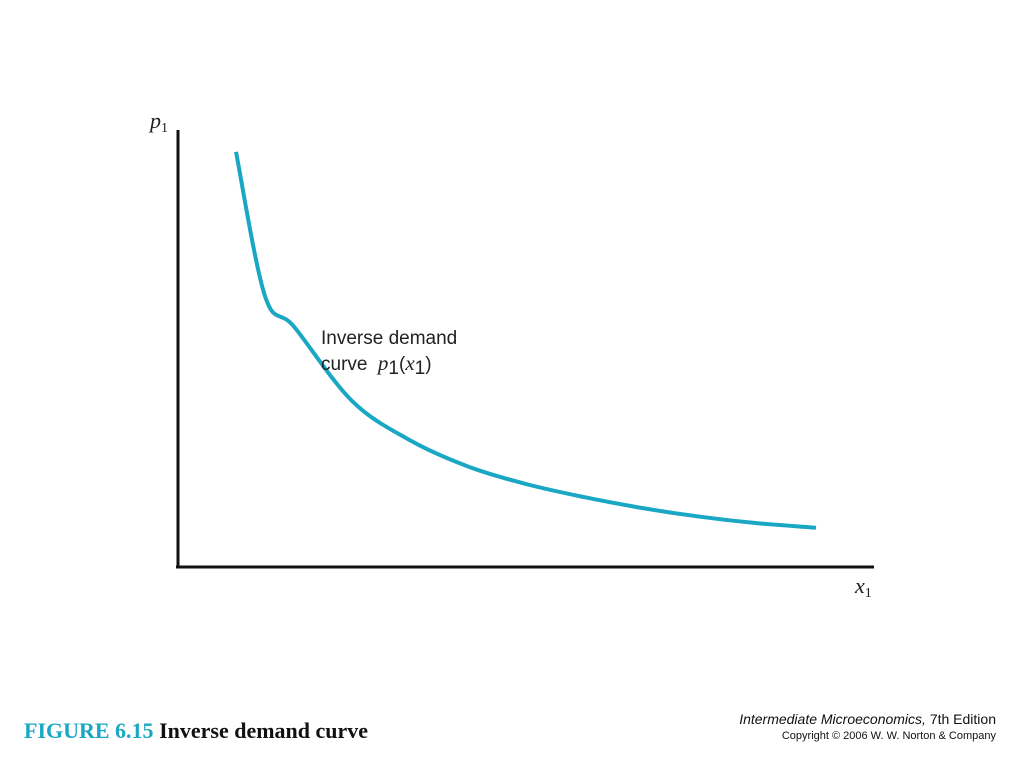 This screenshot has height=768, width=1024. Describe the element at coordinates (888, 736) in the screenshot. I see `copyright-text: Copyright © 2006 W. W. Norton & Company` at that location.